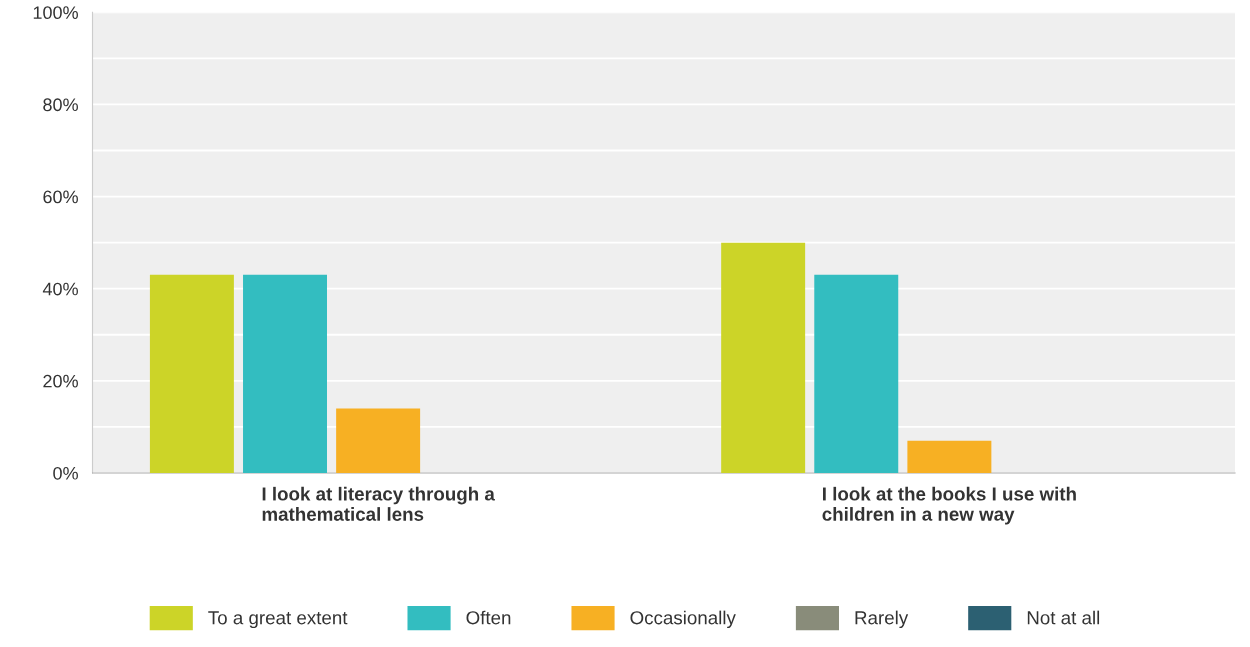 The height and width of the screenshot is (647, 1250). I want to click on y-tick-label: 100%, so click(55, 13).